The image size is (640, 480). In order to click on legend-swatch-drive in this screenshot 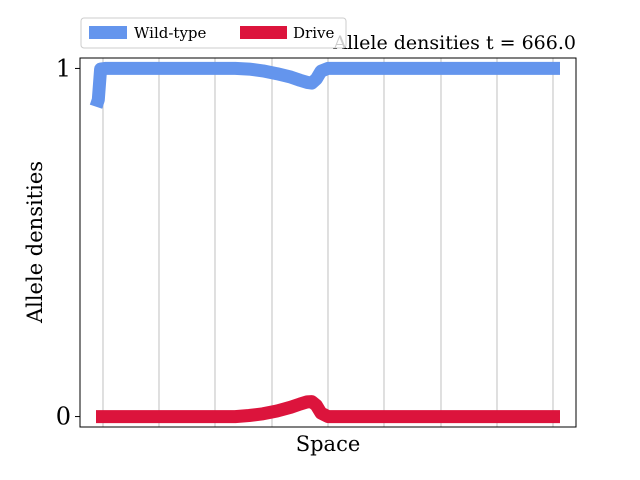, I will do `click(263, 32)`.